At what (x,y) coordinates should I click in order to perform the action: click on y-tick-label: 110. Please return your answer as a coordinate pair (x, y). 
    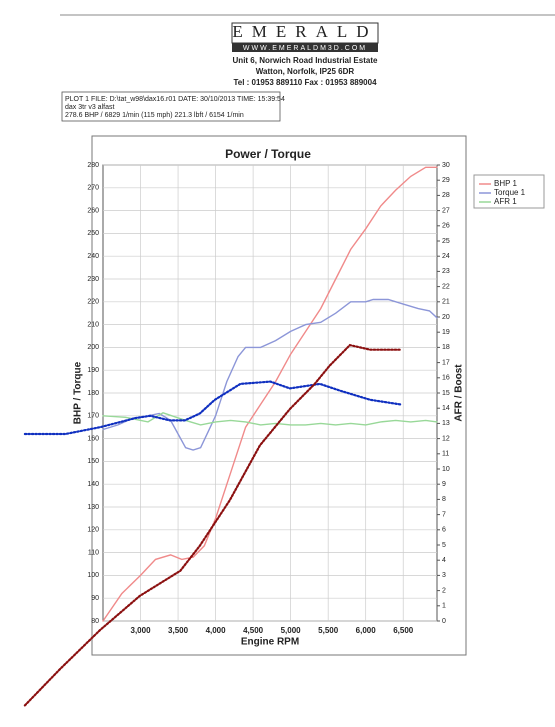
    Looking at the image, I should click on (93, 552).